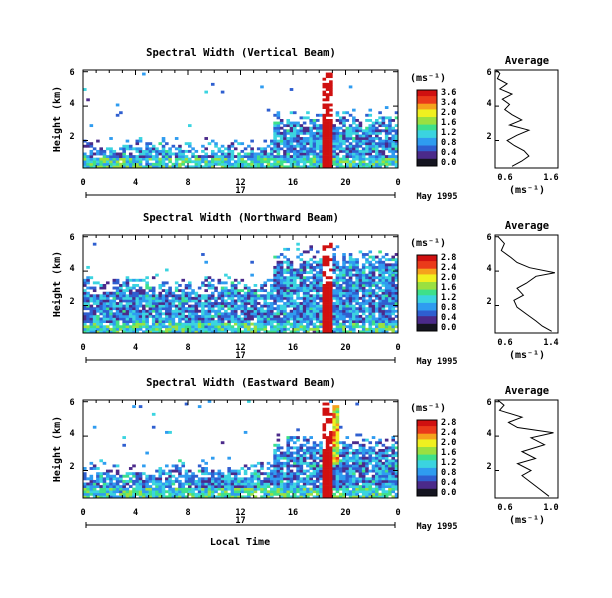 The image size is (612, 598). Describe the element at coordinates (448, 483) in the screenshot. I see `colorbar-tick: 0.4` at that location.